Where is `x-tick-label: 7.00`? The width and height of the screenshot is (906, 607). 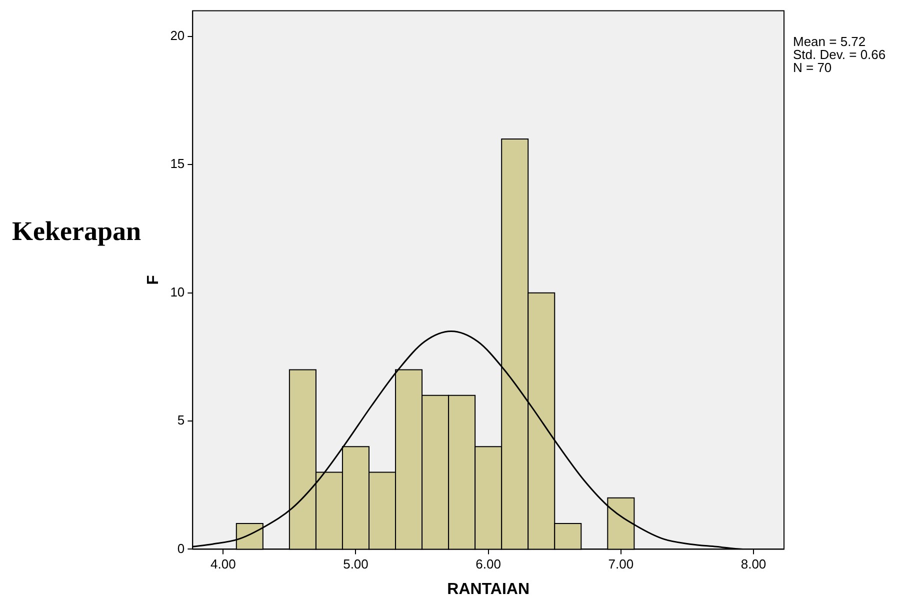
x-tick-label: 7.00 is located at coordinates (621, 564).